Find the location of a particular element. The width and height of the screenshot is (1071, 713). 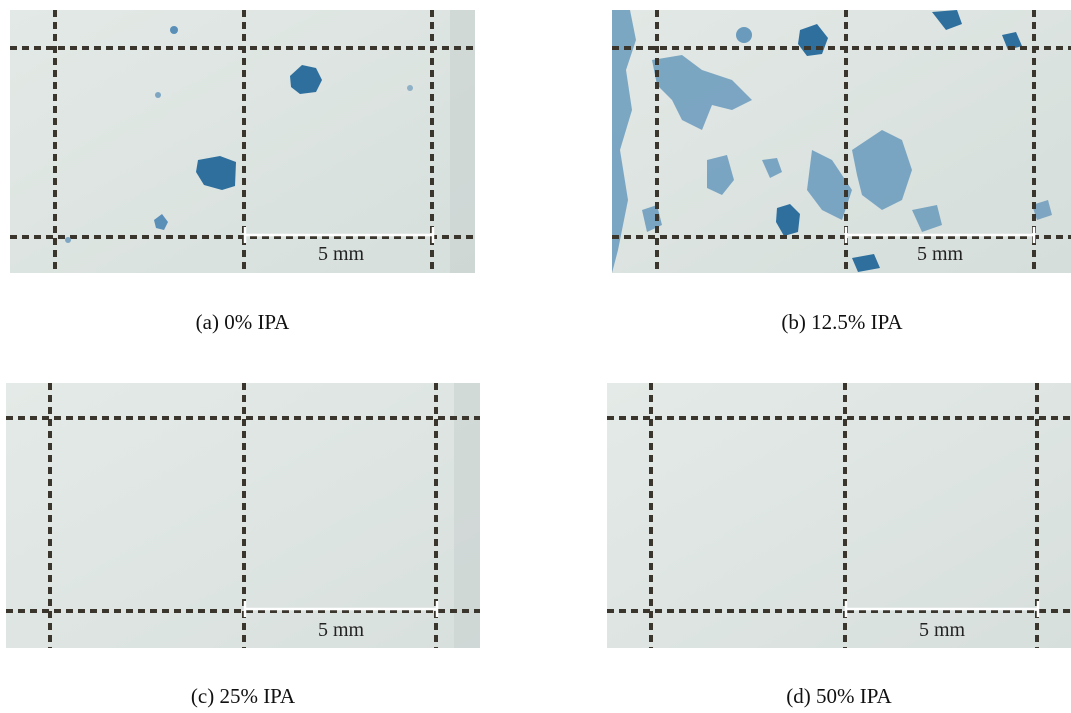

caption-panel-d: (d) 50% IPA is located at coordinates (839, 696).